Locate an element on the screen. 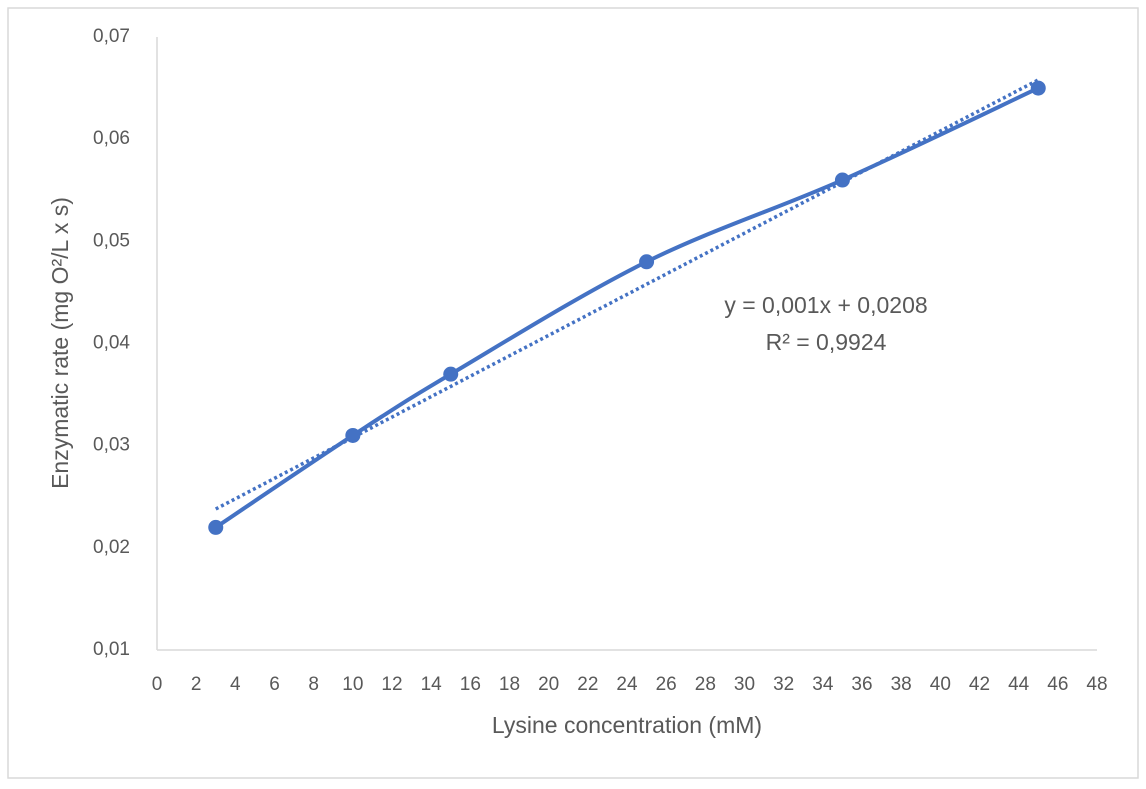  y-tick-label: 0,05 is located at coordinates (111, 240).